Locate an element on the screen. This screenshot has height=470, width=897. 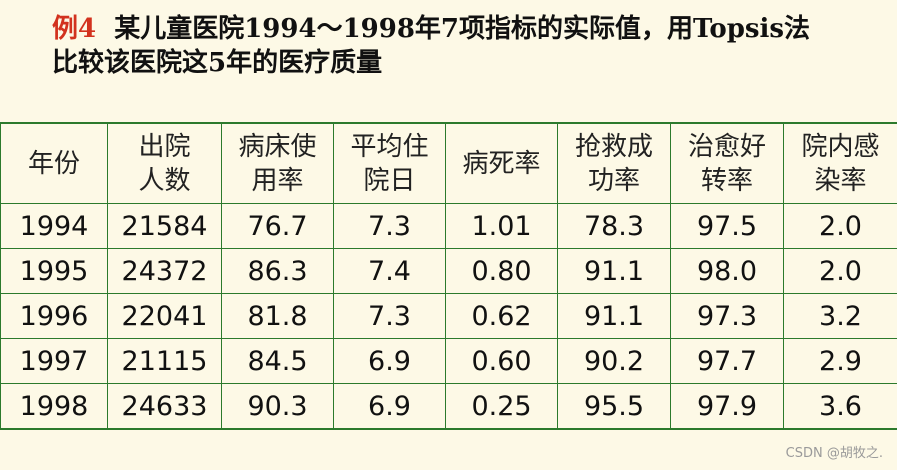
title-line-1: 例4 某儿童医院1994～1998年7项指标的实际值，用Topsis法 is located at coordinates (467, 29).